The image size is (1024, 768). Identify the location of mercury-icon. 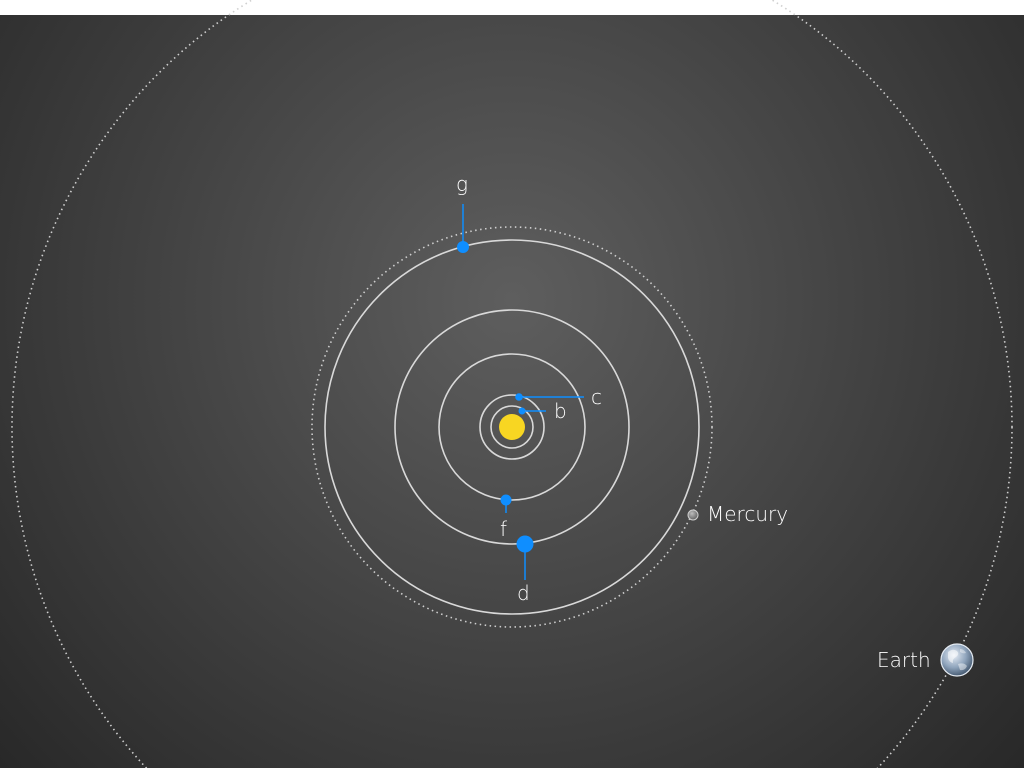
(693, 515).